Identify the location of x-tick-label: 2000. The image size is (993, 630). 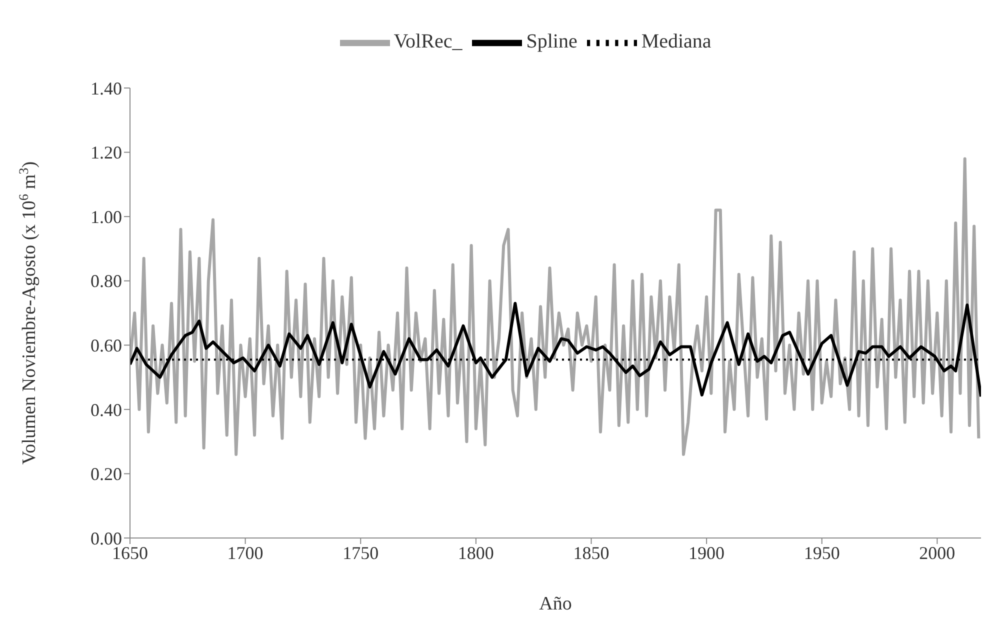
(937, 552).